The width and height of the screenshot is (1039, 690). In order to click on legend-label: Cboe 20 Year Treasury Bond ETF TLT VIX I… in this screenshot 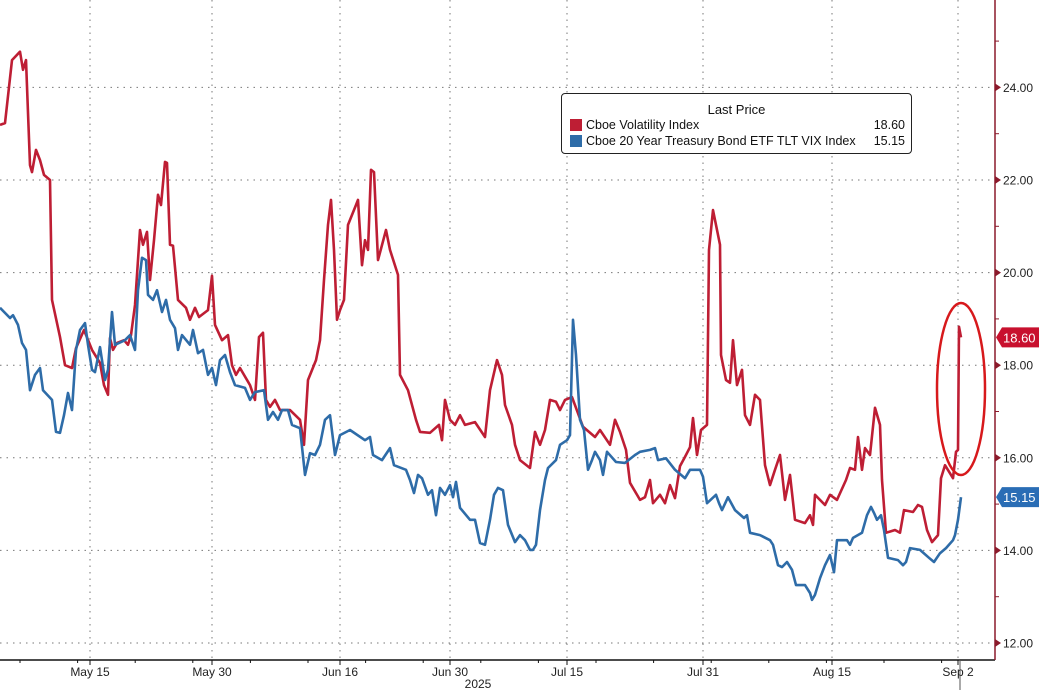, I will do `click(721, 141)`.